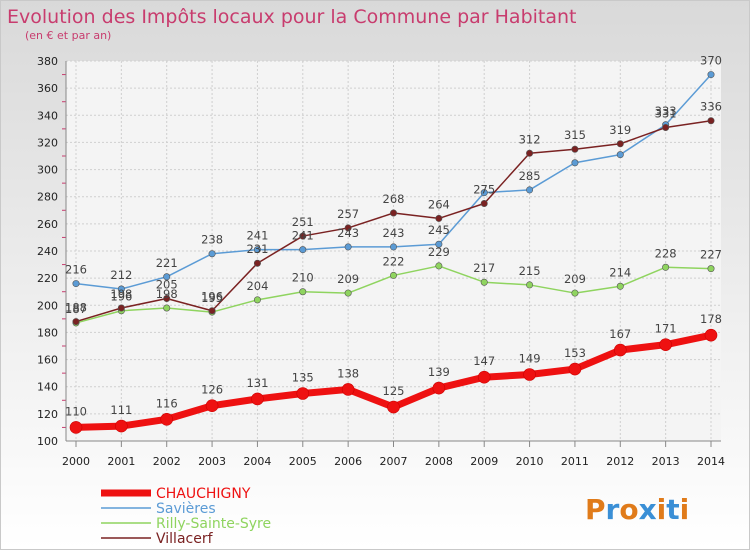 The width and height of the screenshot is (750, 551). What do you see at coordinates (47, 414) in the screenshot?
I see `y-tick-label: 120` at bounding box center [47, 414].